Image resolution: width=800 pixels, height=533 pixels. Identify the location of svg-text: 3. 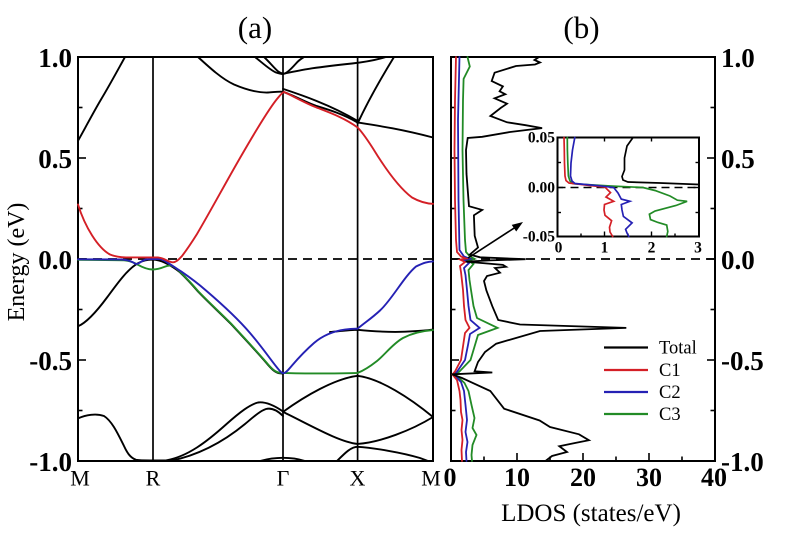
(698, 248).